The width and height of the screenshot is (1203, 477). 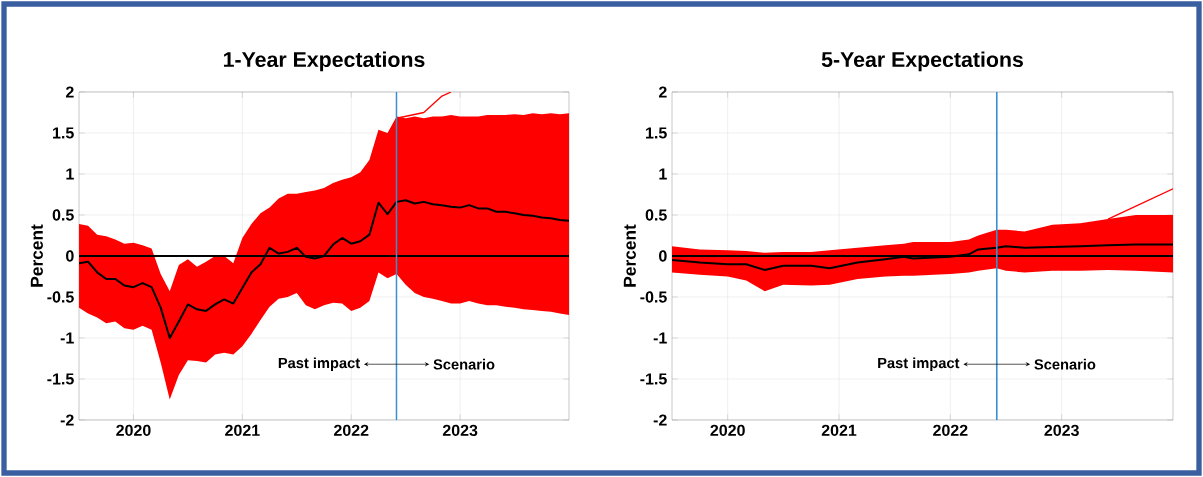 What do you see at coordinates (922, 61) in the screenshot?
I see `chart-title: 5-Year Expectations` at bounding box center [922, 61].